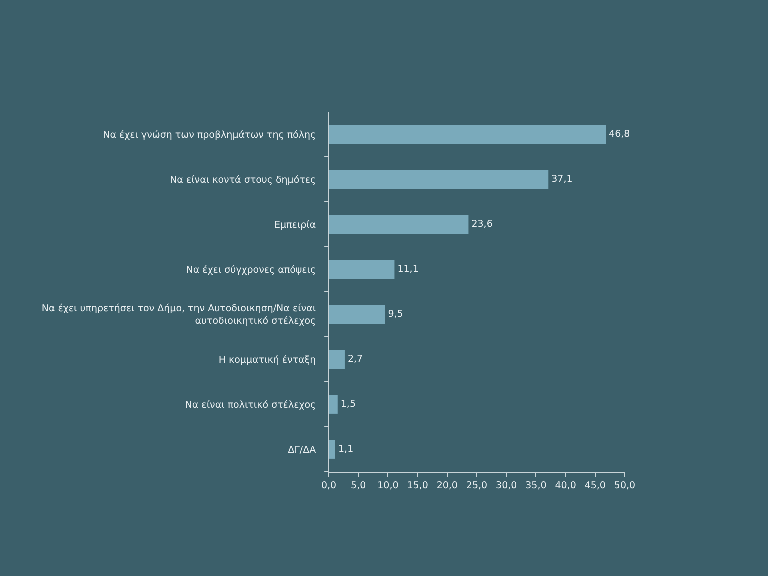 The width and height of the screenshot is (768, 576). What do you see at coordinates (251, 270) in the screenshot?
I see `y-tick-label: Να έχει σύγχρονες απόψεις` at bounding box center [251, 270].